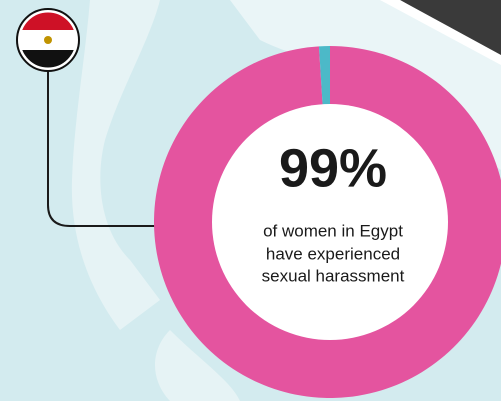 This screenshot has height=401, width=501. Describe the element at coordinates (103, 148) in the screenshot. I see `connector-line` at that location.